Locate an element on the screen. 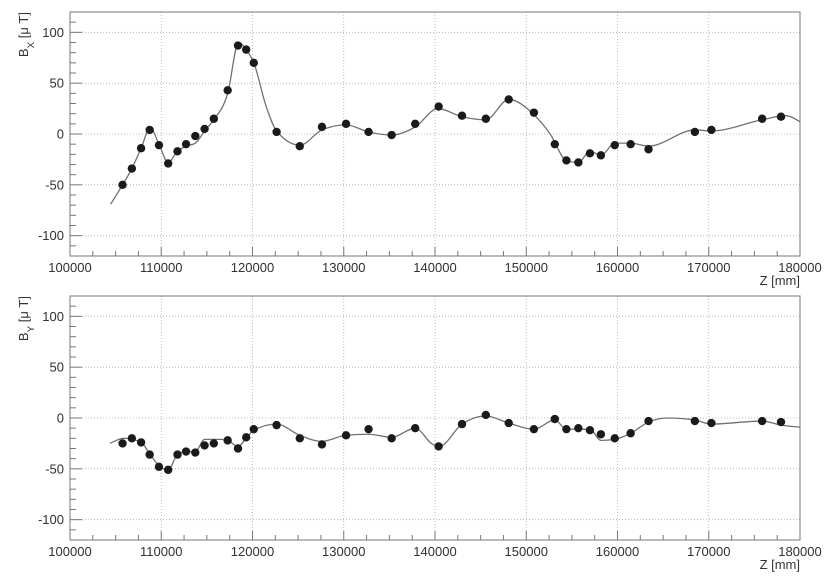  x-tick-label: 150000 is located at coordinates (526, 267).